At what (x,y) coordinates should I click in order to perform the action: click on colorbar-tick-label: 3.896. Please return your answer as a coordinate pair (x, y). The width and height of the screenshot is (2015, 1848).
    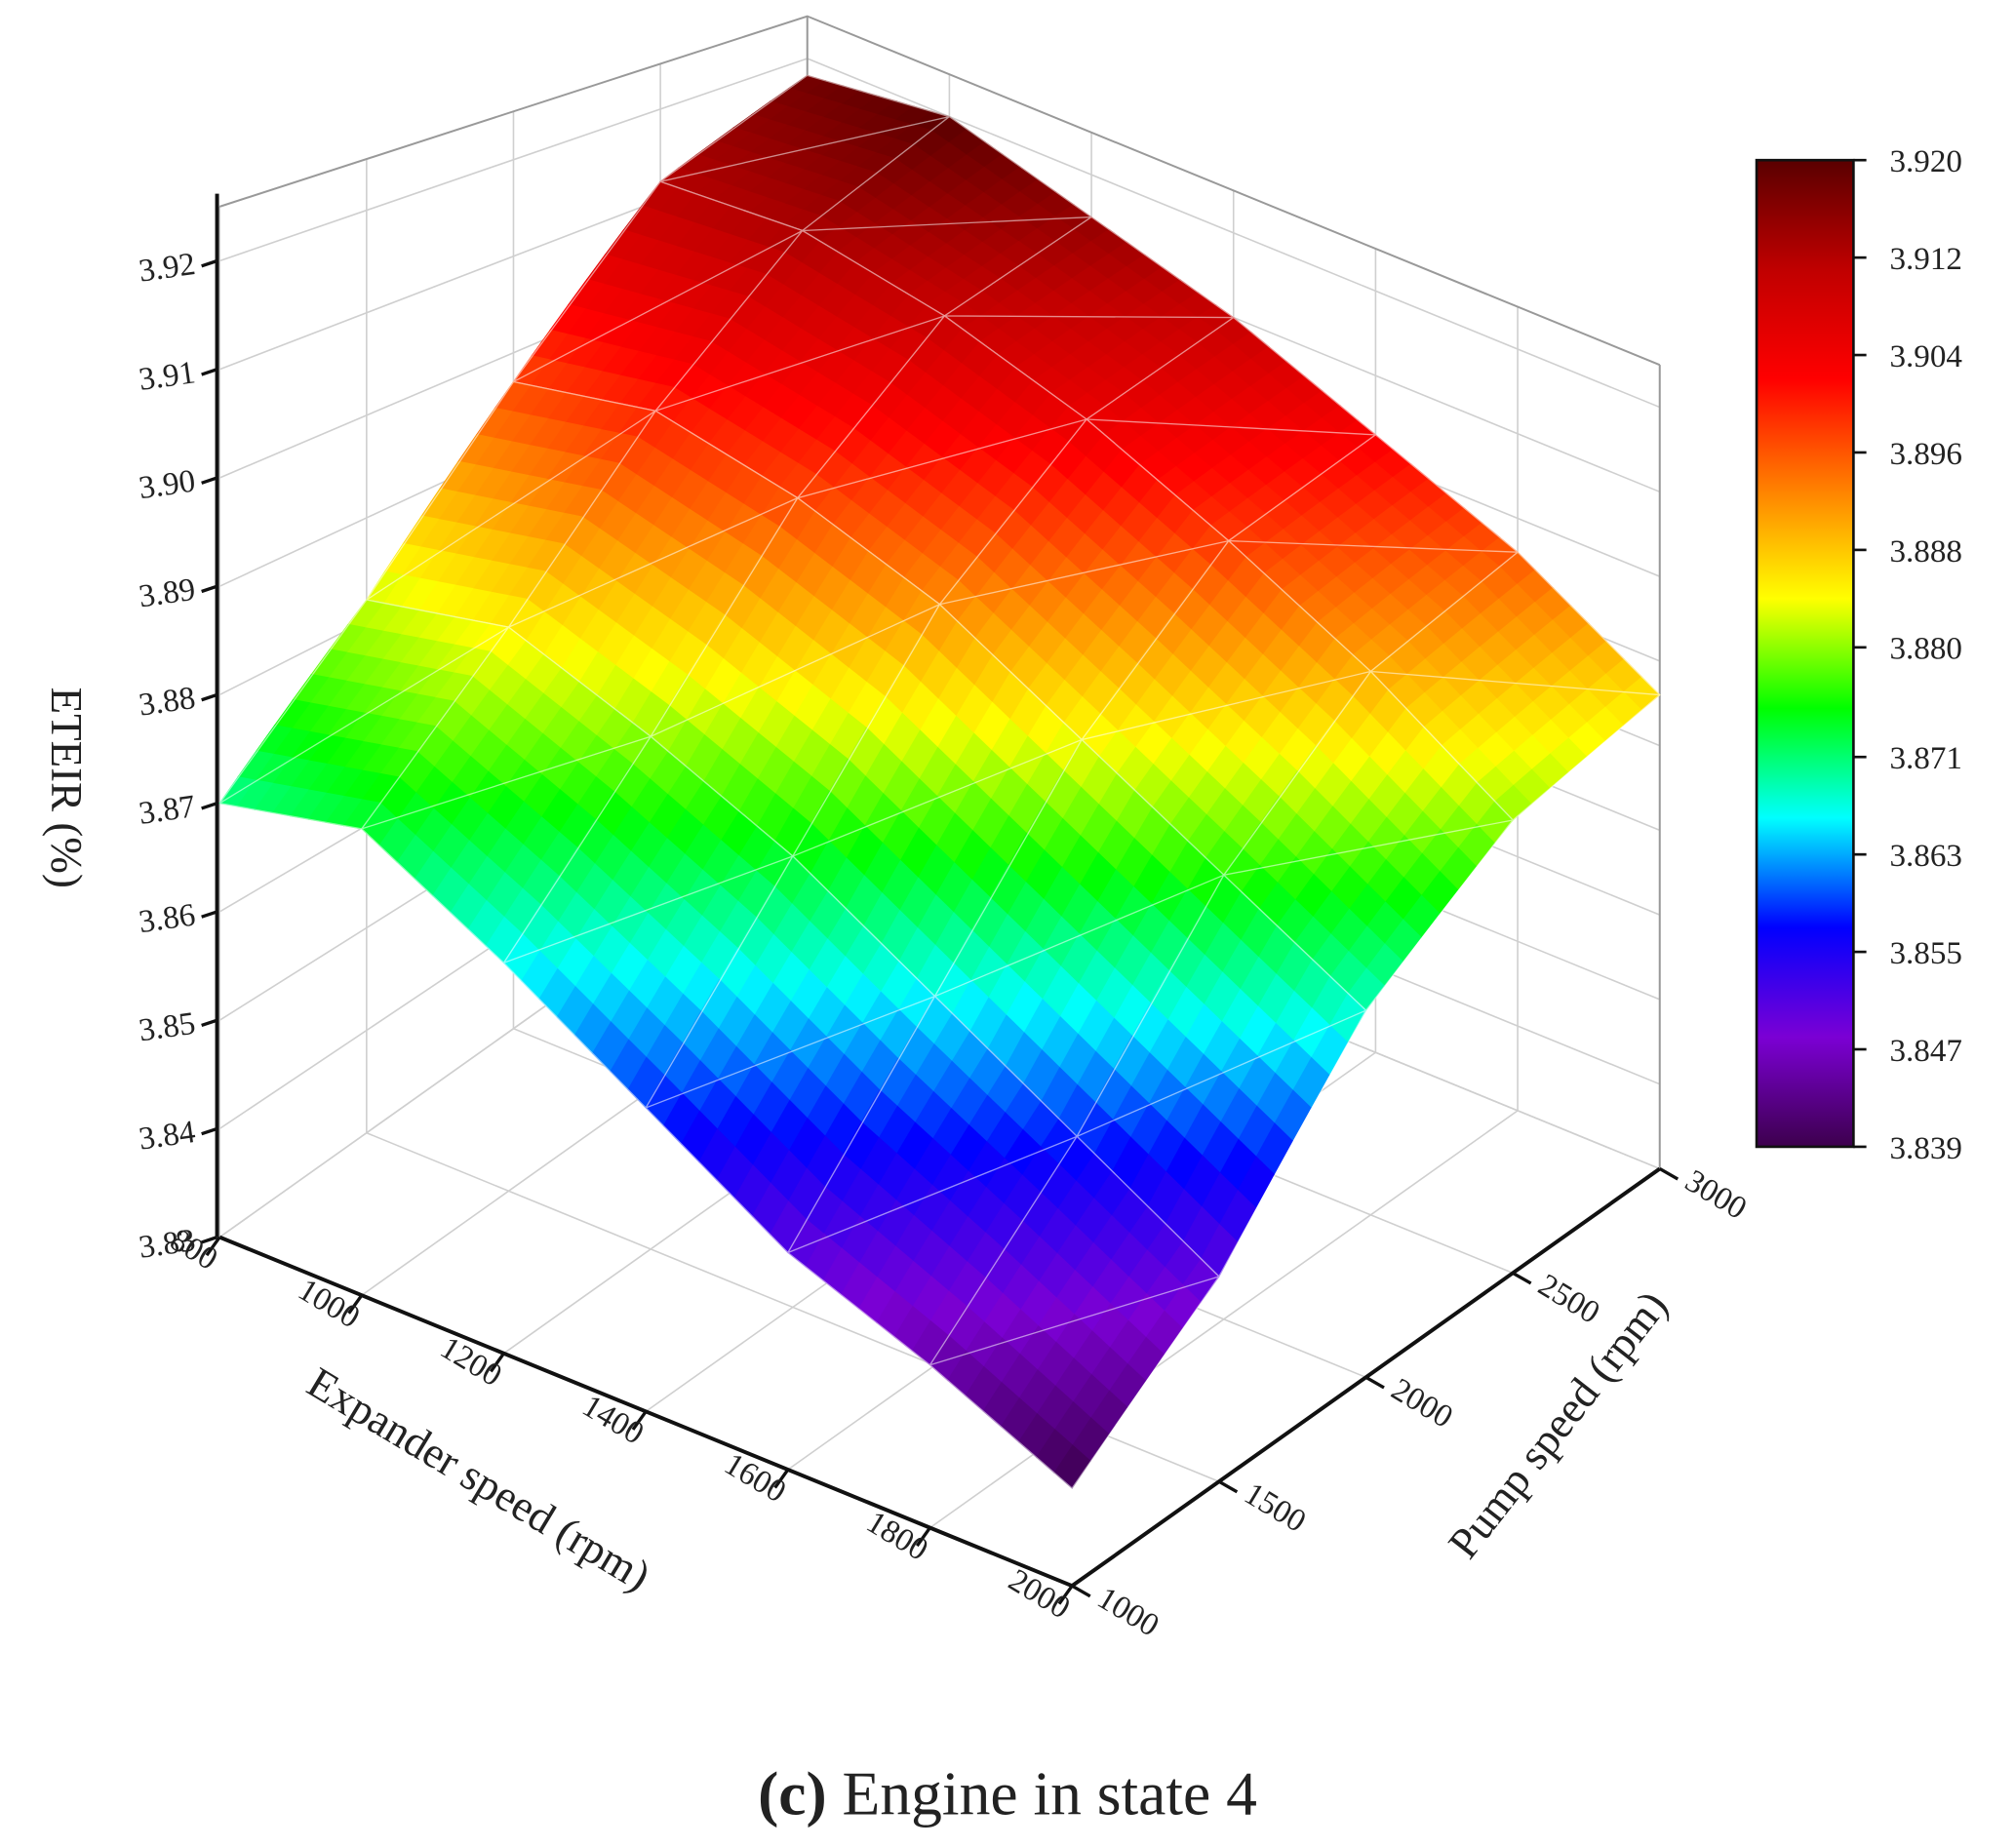
    Looking at the image, I should click on (1925, 454).